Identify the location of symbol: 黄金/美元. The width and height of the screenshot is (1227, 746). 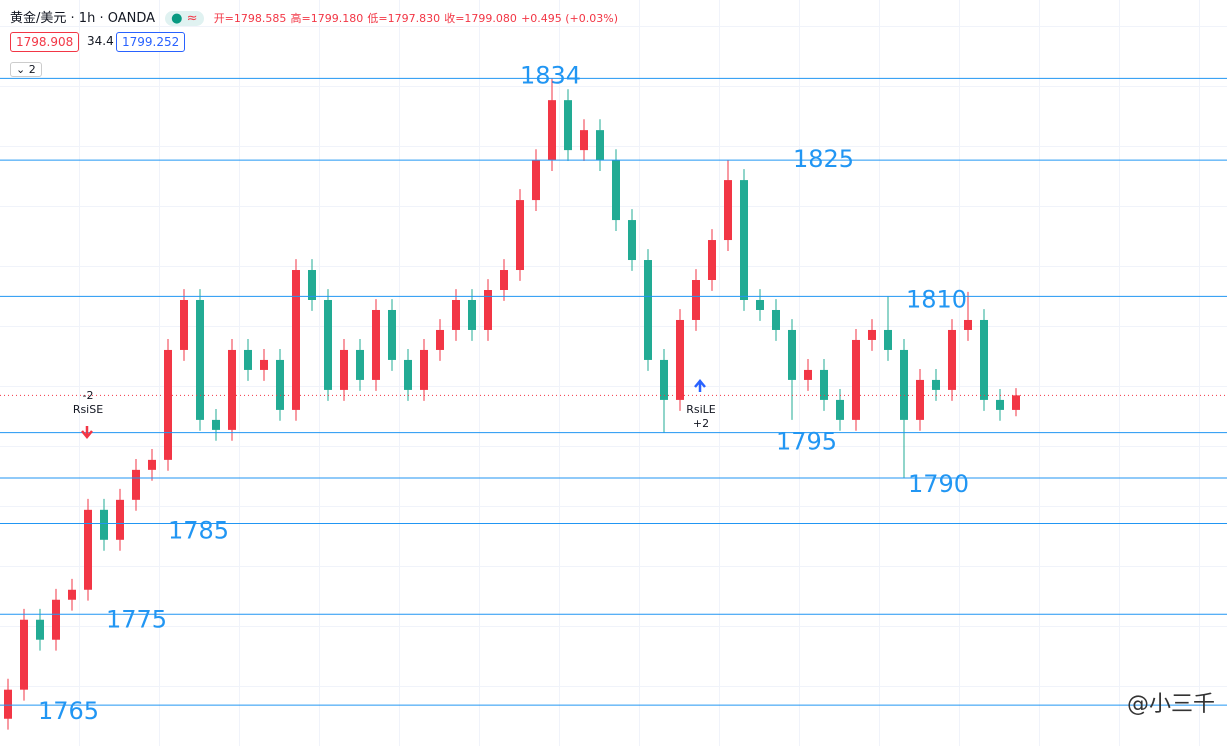
(38, 18).